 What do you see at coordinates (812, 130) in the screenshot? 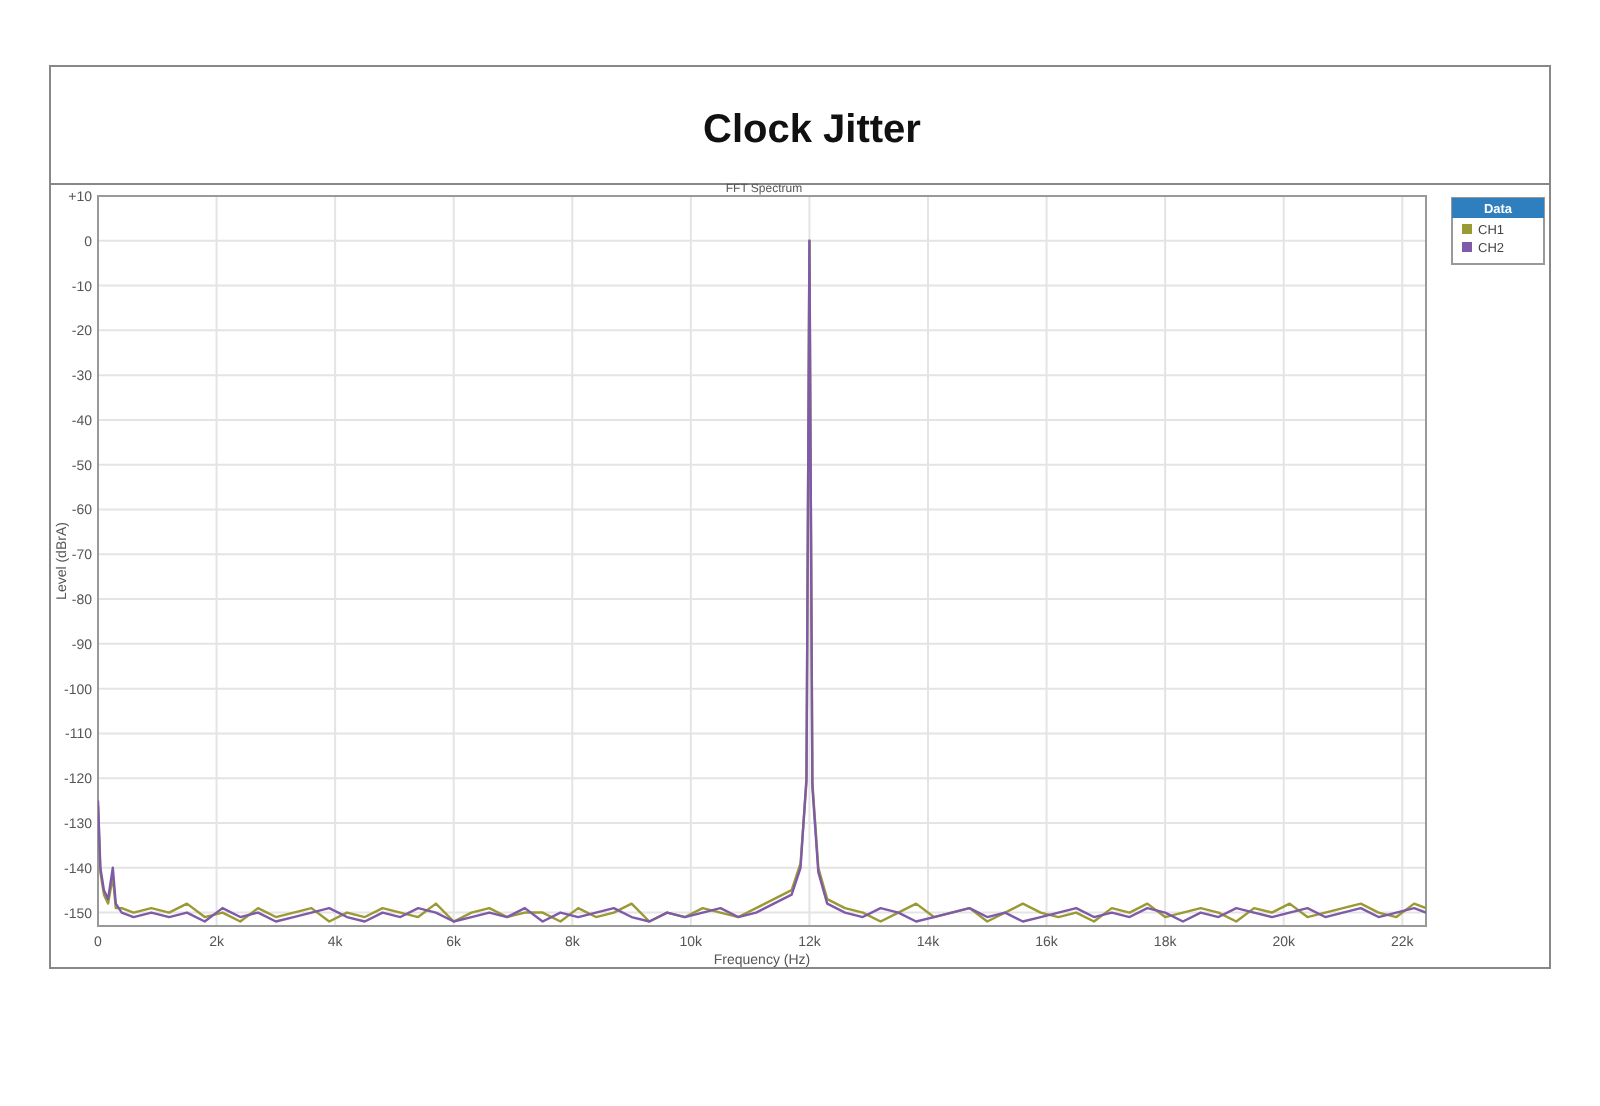
I see `chart-title: Clock Jitter` at bounding box center [812, 130].